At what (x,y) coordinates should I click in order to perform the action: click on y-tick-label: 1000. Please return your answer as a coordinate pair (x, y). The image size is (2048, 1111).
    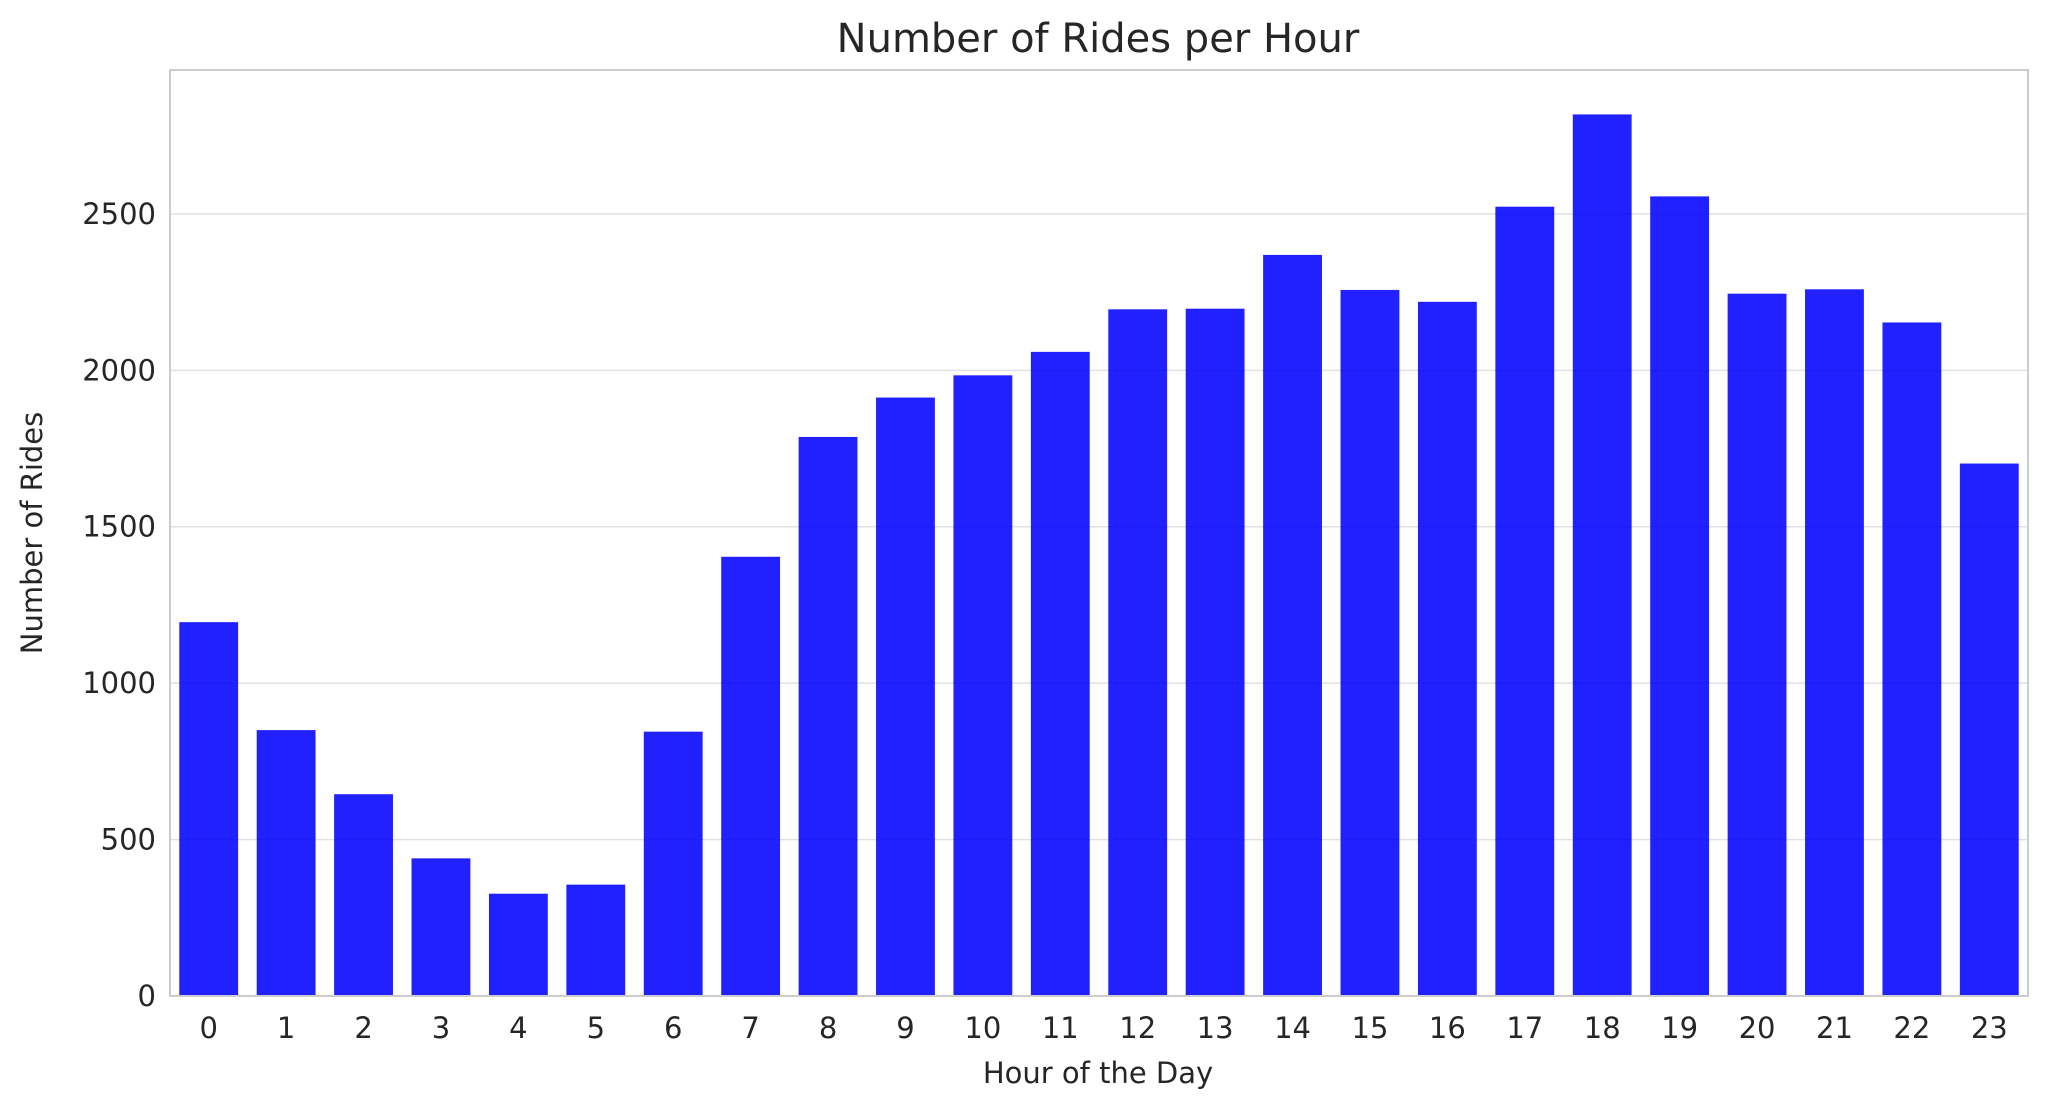
    Looking at the image, I should click on (119, 683).